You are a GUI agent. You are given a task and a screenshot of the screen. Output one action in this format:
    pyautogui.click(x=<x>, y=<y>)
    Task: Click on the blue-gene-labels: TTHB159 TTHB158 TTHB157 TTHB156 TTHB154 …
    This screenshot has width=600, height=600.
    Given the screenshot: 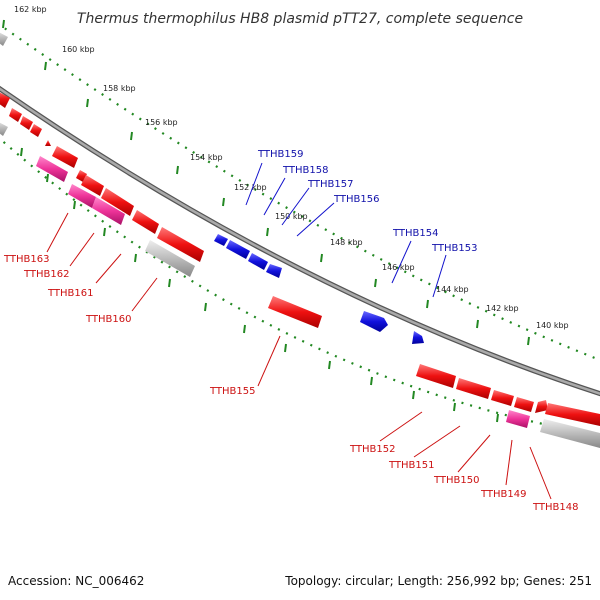 What is the action you would take?
    pyautogui.click(x=367, y=201)
    